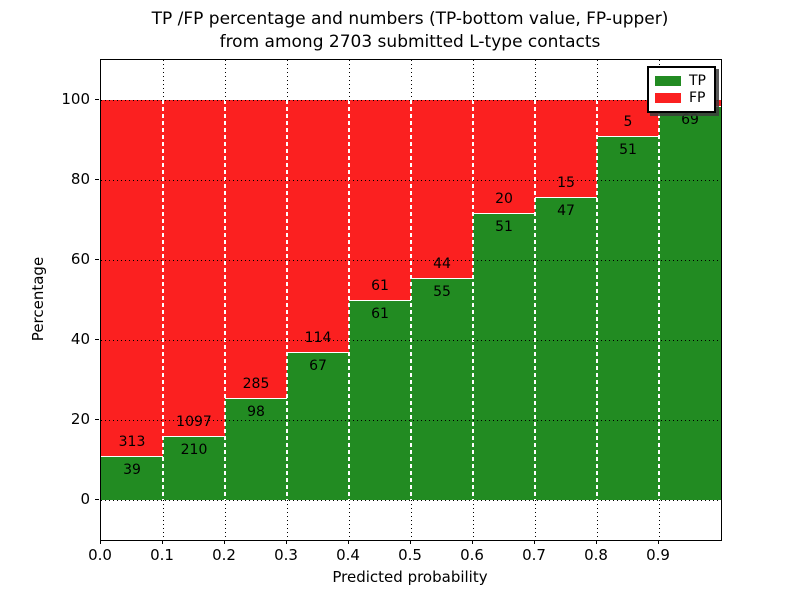  I want to click on y-tick-label: 20, so click(80, 419).